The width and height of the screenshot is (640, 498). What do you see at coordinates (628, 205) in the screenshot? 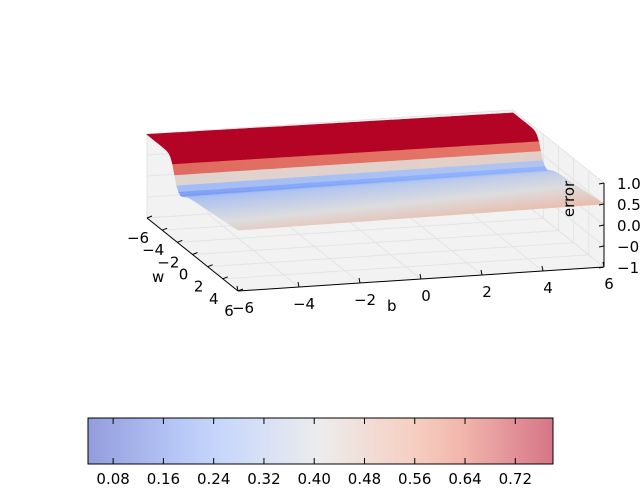
I see `z-tick-label: 0.5` at bounding box center [628, 205].